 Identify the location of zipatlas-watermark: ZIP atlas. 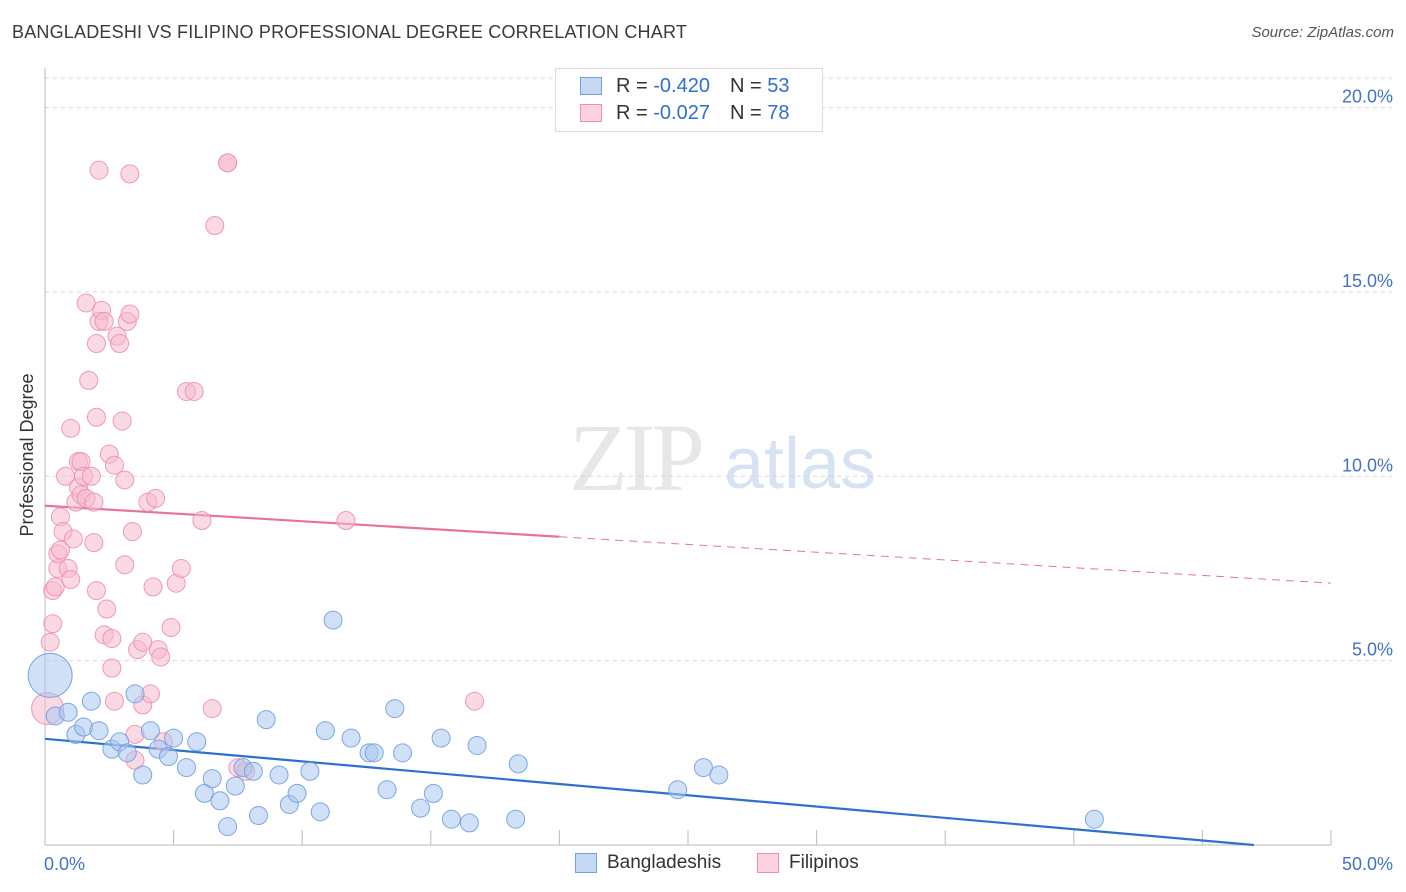
(722, 457).